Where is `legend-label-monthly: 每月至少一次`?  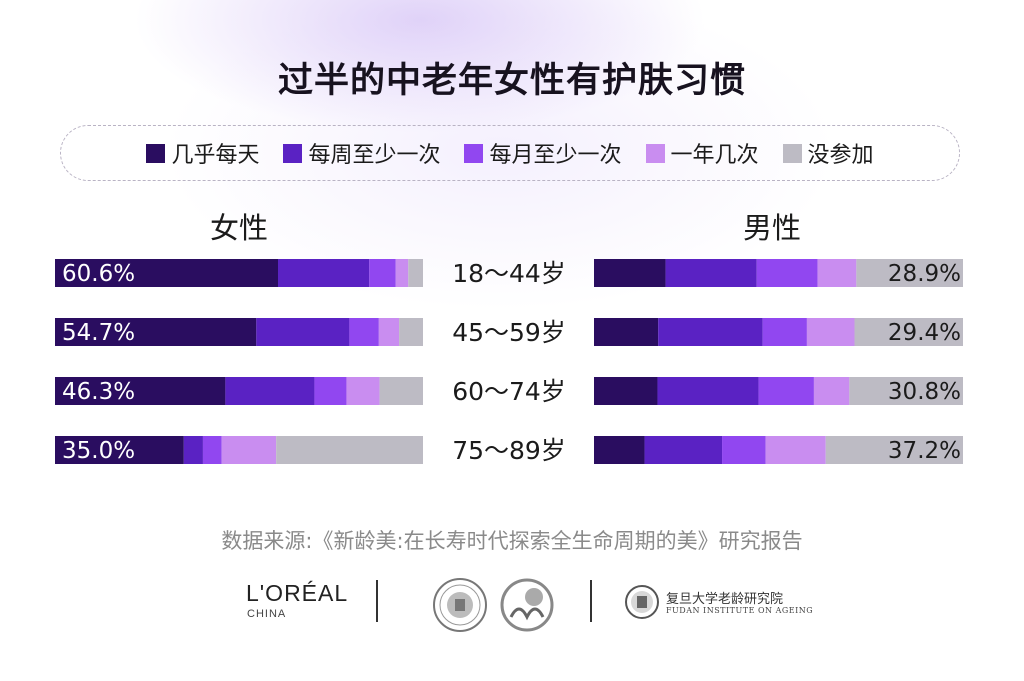 legend-label-monthly: 每月至少一次 is located at coordinates (555, 155).